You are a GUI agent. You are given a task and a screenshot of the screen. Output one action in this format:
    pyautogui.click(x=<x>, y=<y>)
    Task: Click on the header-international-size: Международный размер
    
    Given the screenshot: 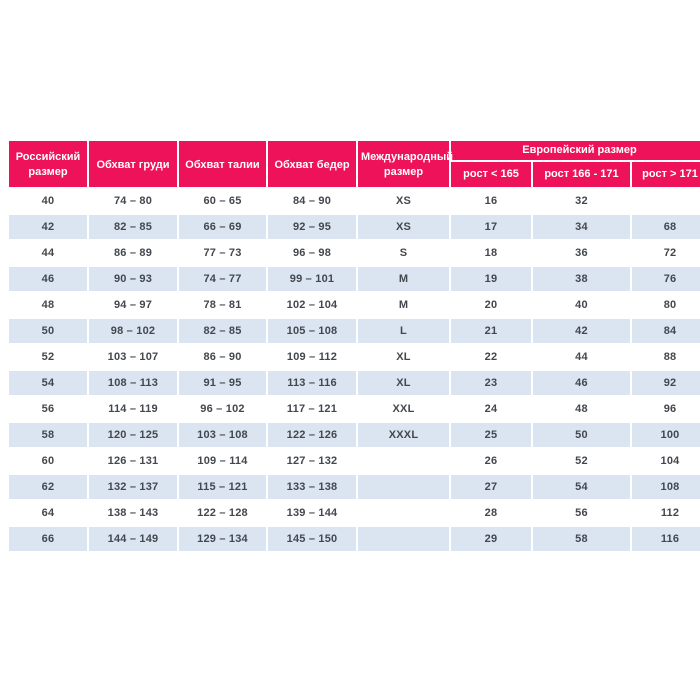 What is the action you would take?
    pyautogui.click(x=405, y=164)
    